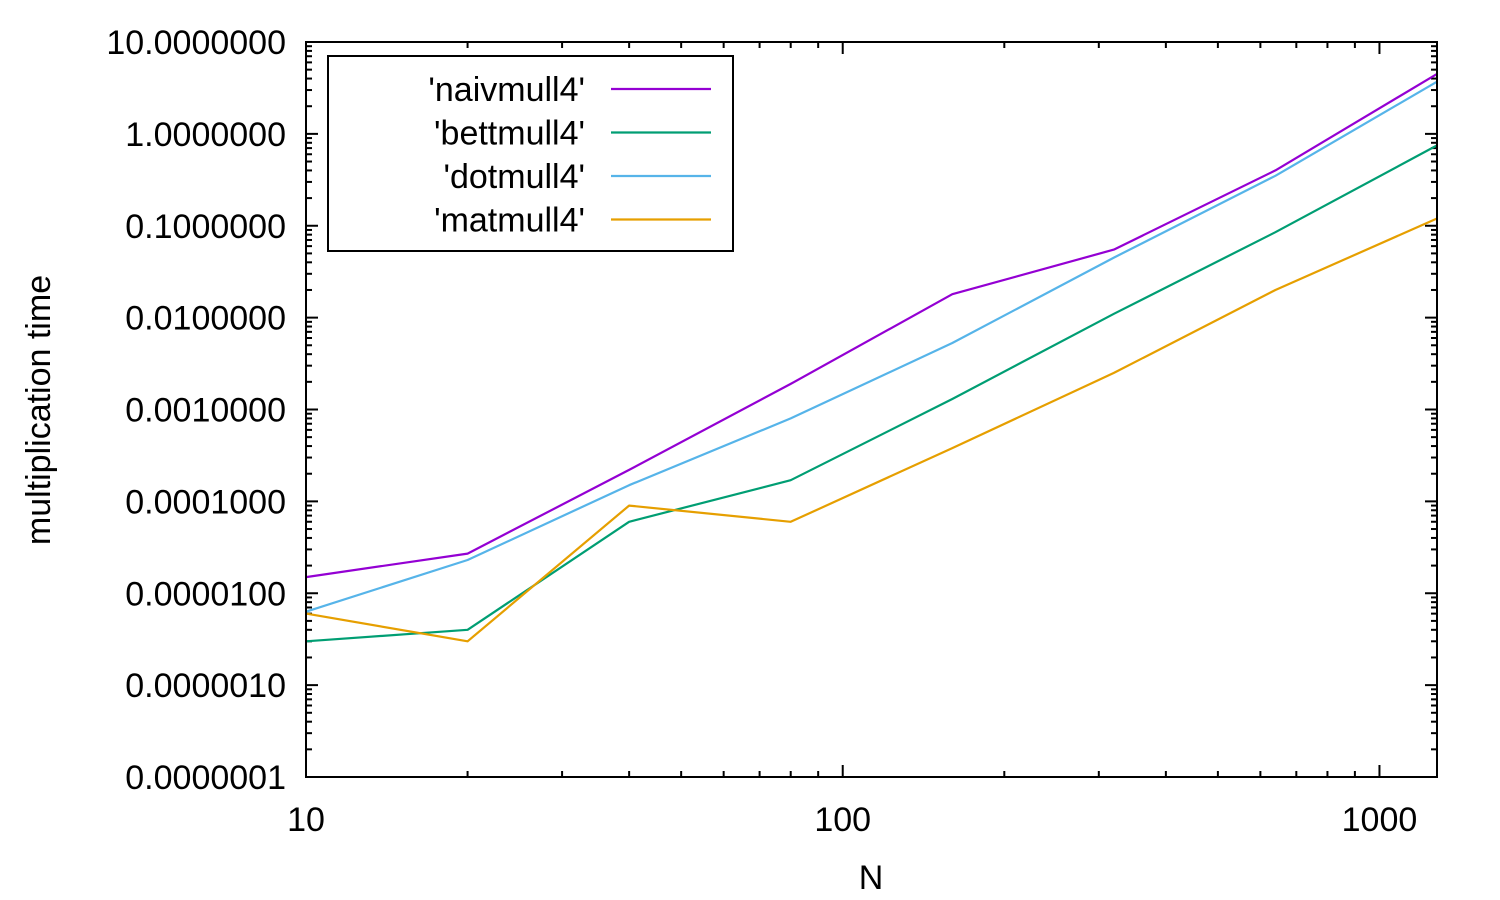 The image size is (1500, 900). I want to click on y-tick-label: 0.0000010, so click(205, 686).